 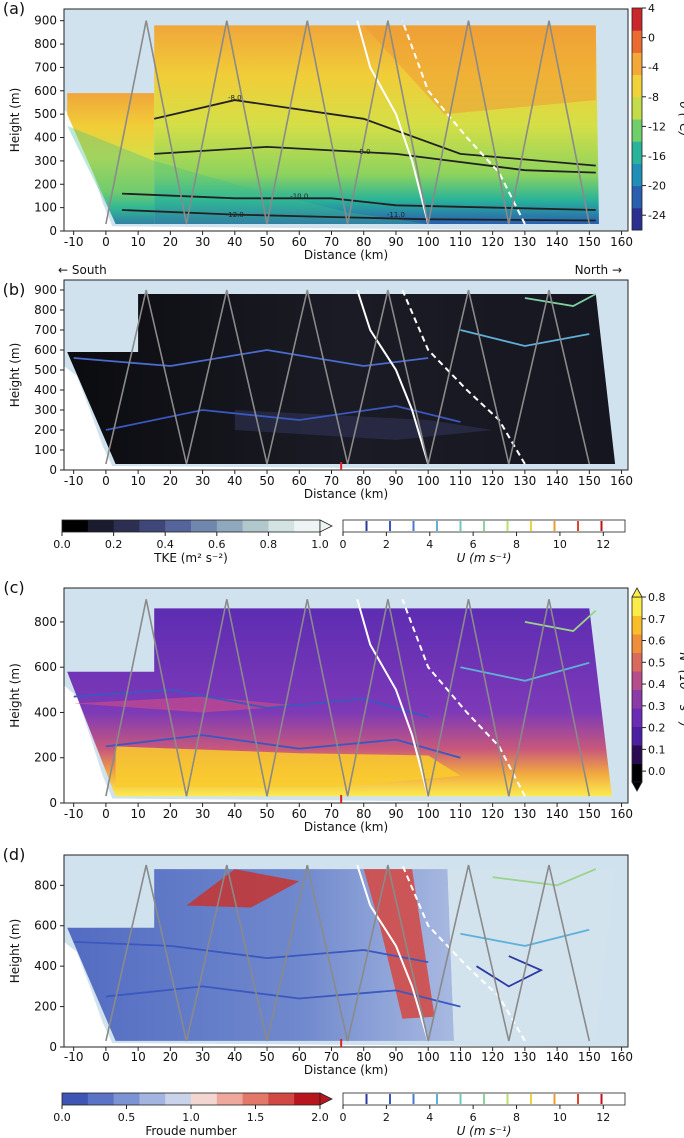 What do you see at coordinates (186, 704) in the screenshot?
I see `stable-patch` at bounding box center [186, 704].